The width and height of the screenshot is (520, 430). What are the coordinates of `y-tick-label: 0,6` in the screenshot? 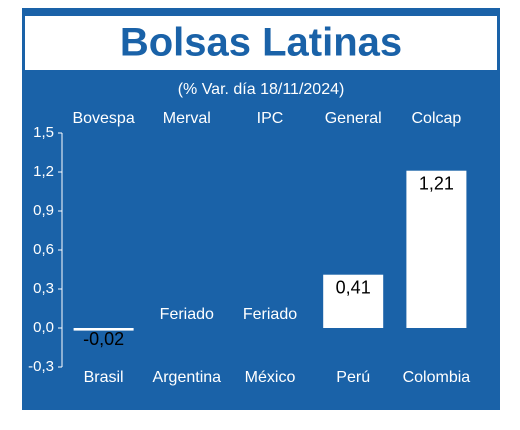 It's located at (43, 249).